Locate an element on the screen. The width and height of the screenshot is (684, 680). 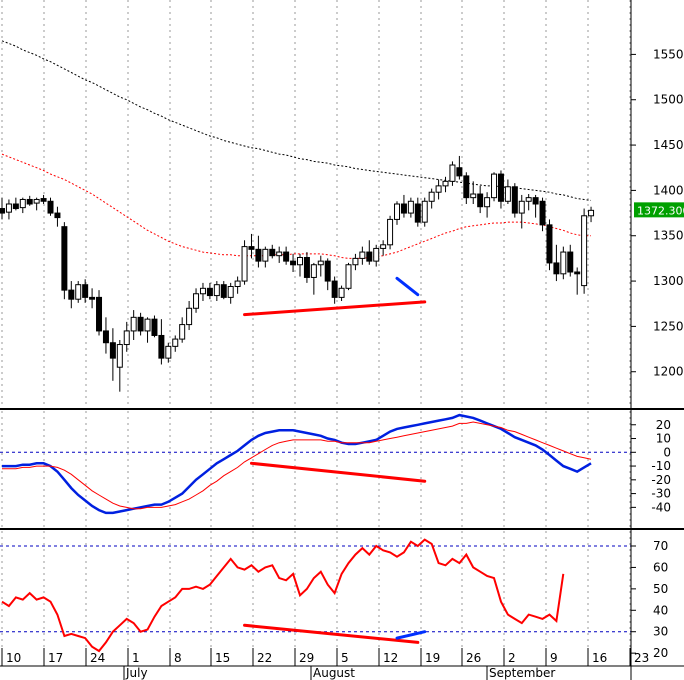
x-tick-label: 1 is located at coordinates (136, 658).